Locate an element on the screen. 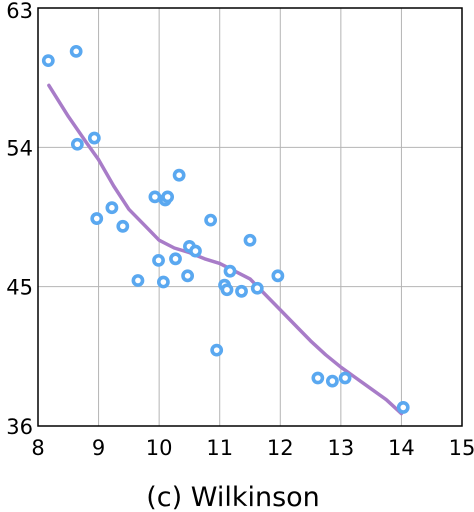  chart-caption: (c) Wilkinson is located at coordinates (233, 497).